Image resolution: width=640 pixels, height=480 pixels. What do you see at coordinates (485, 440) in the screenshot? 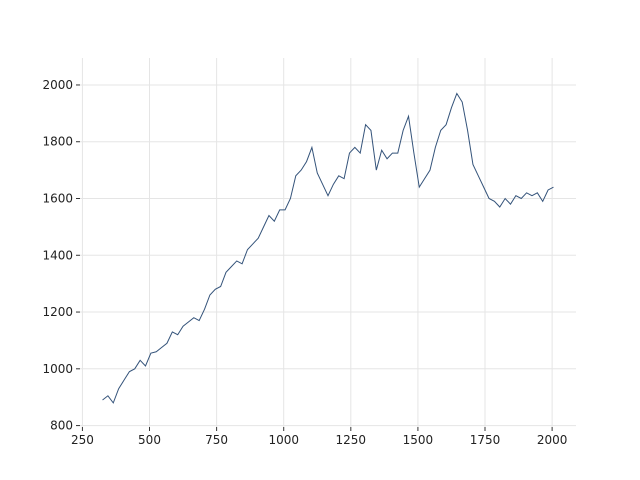
I see `x-tick-label: 1750` at bounding box center [485, 440].